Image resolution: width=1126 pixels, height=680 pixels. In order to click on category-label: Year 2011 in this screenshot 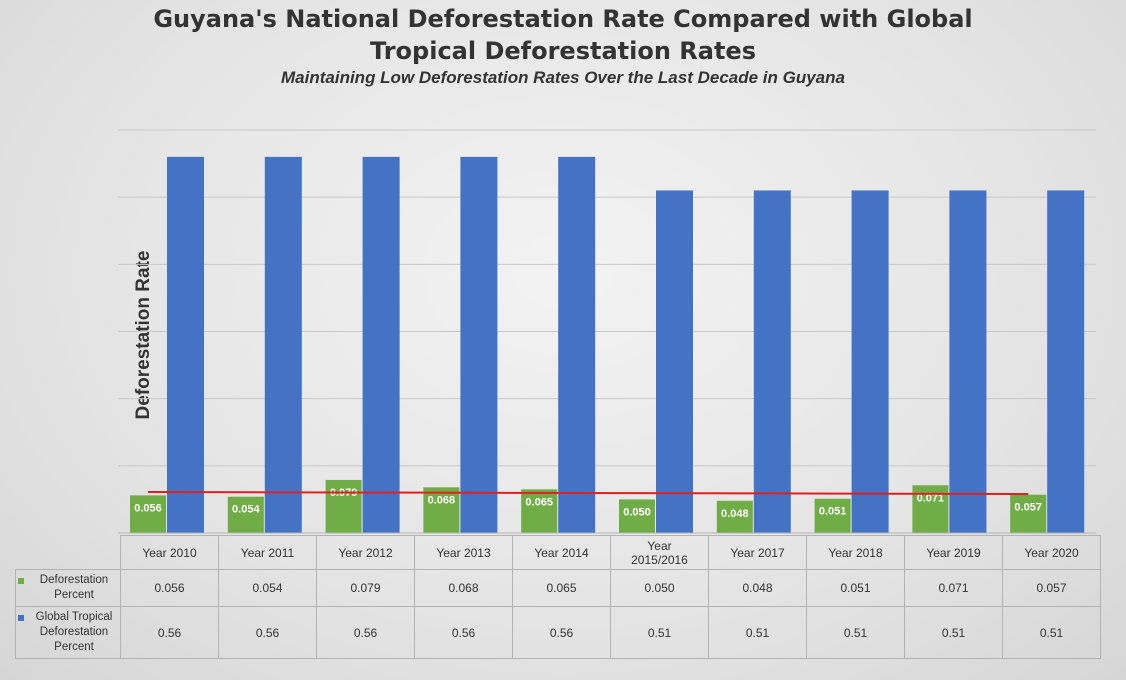, I will do `click(267, 552)`.